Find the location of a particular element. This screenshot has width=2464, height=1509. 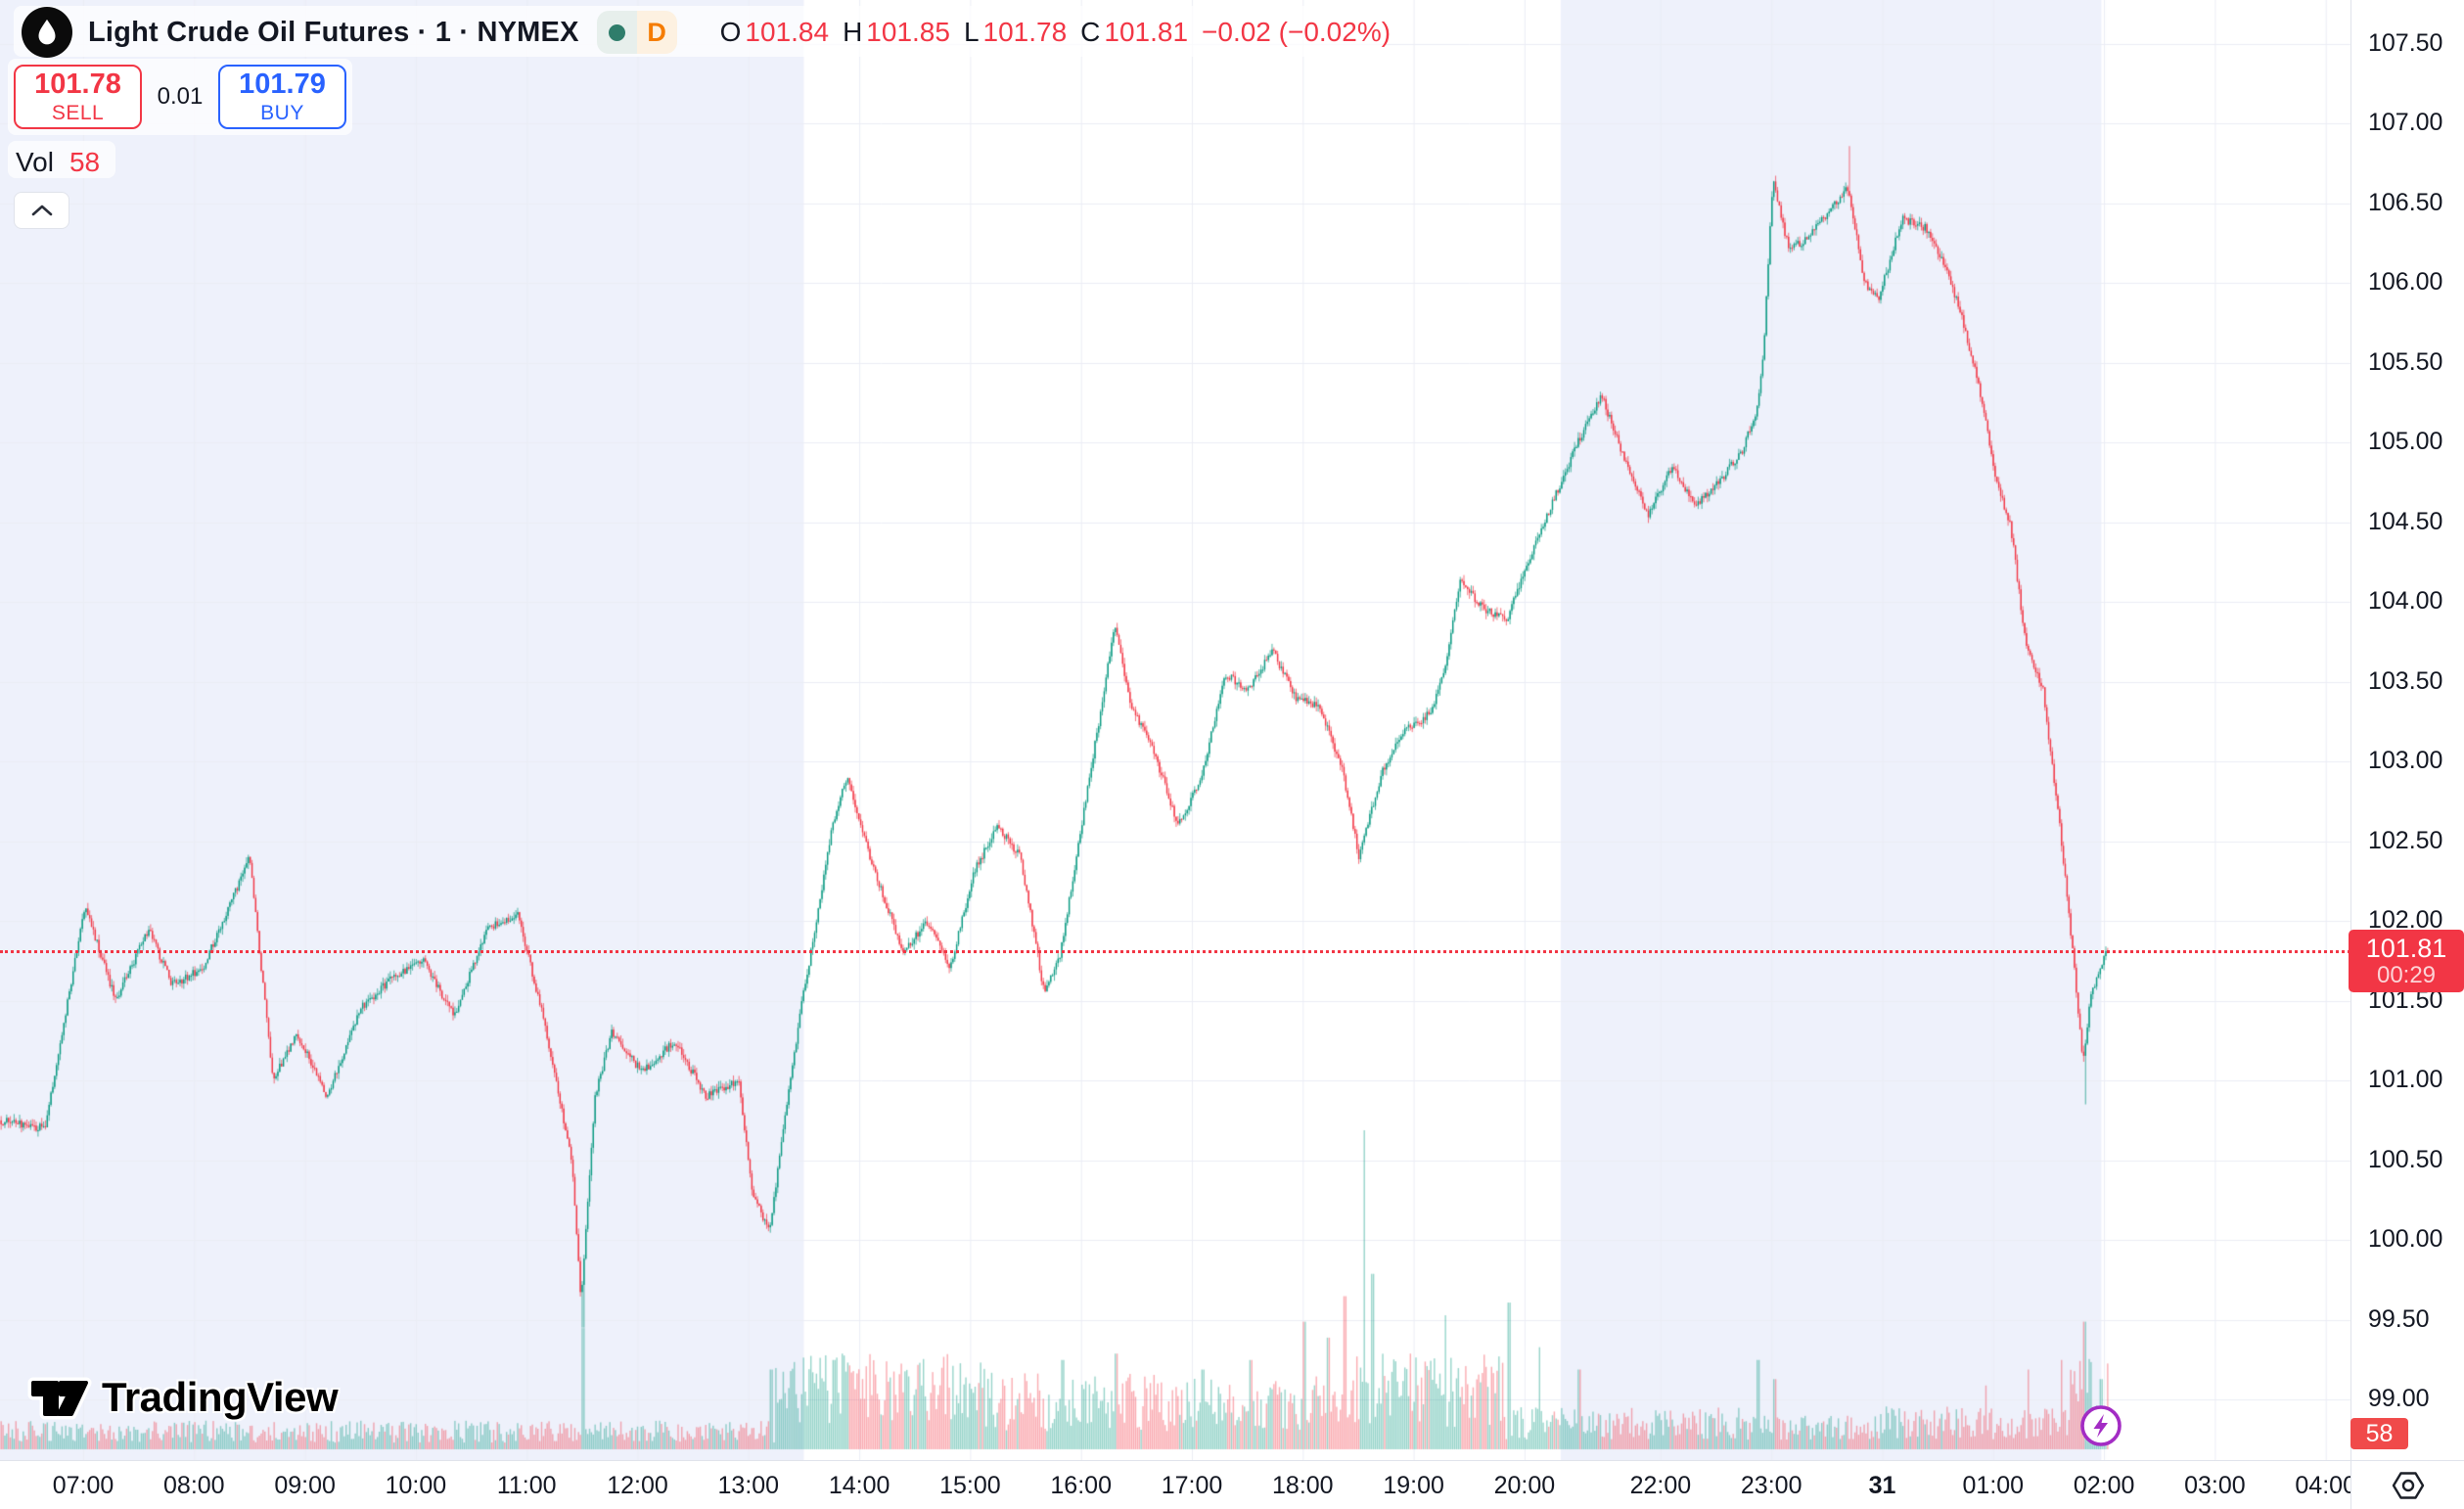

time-tick-label: 13:00 is located at coordinates (749, 1485).